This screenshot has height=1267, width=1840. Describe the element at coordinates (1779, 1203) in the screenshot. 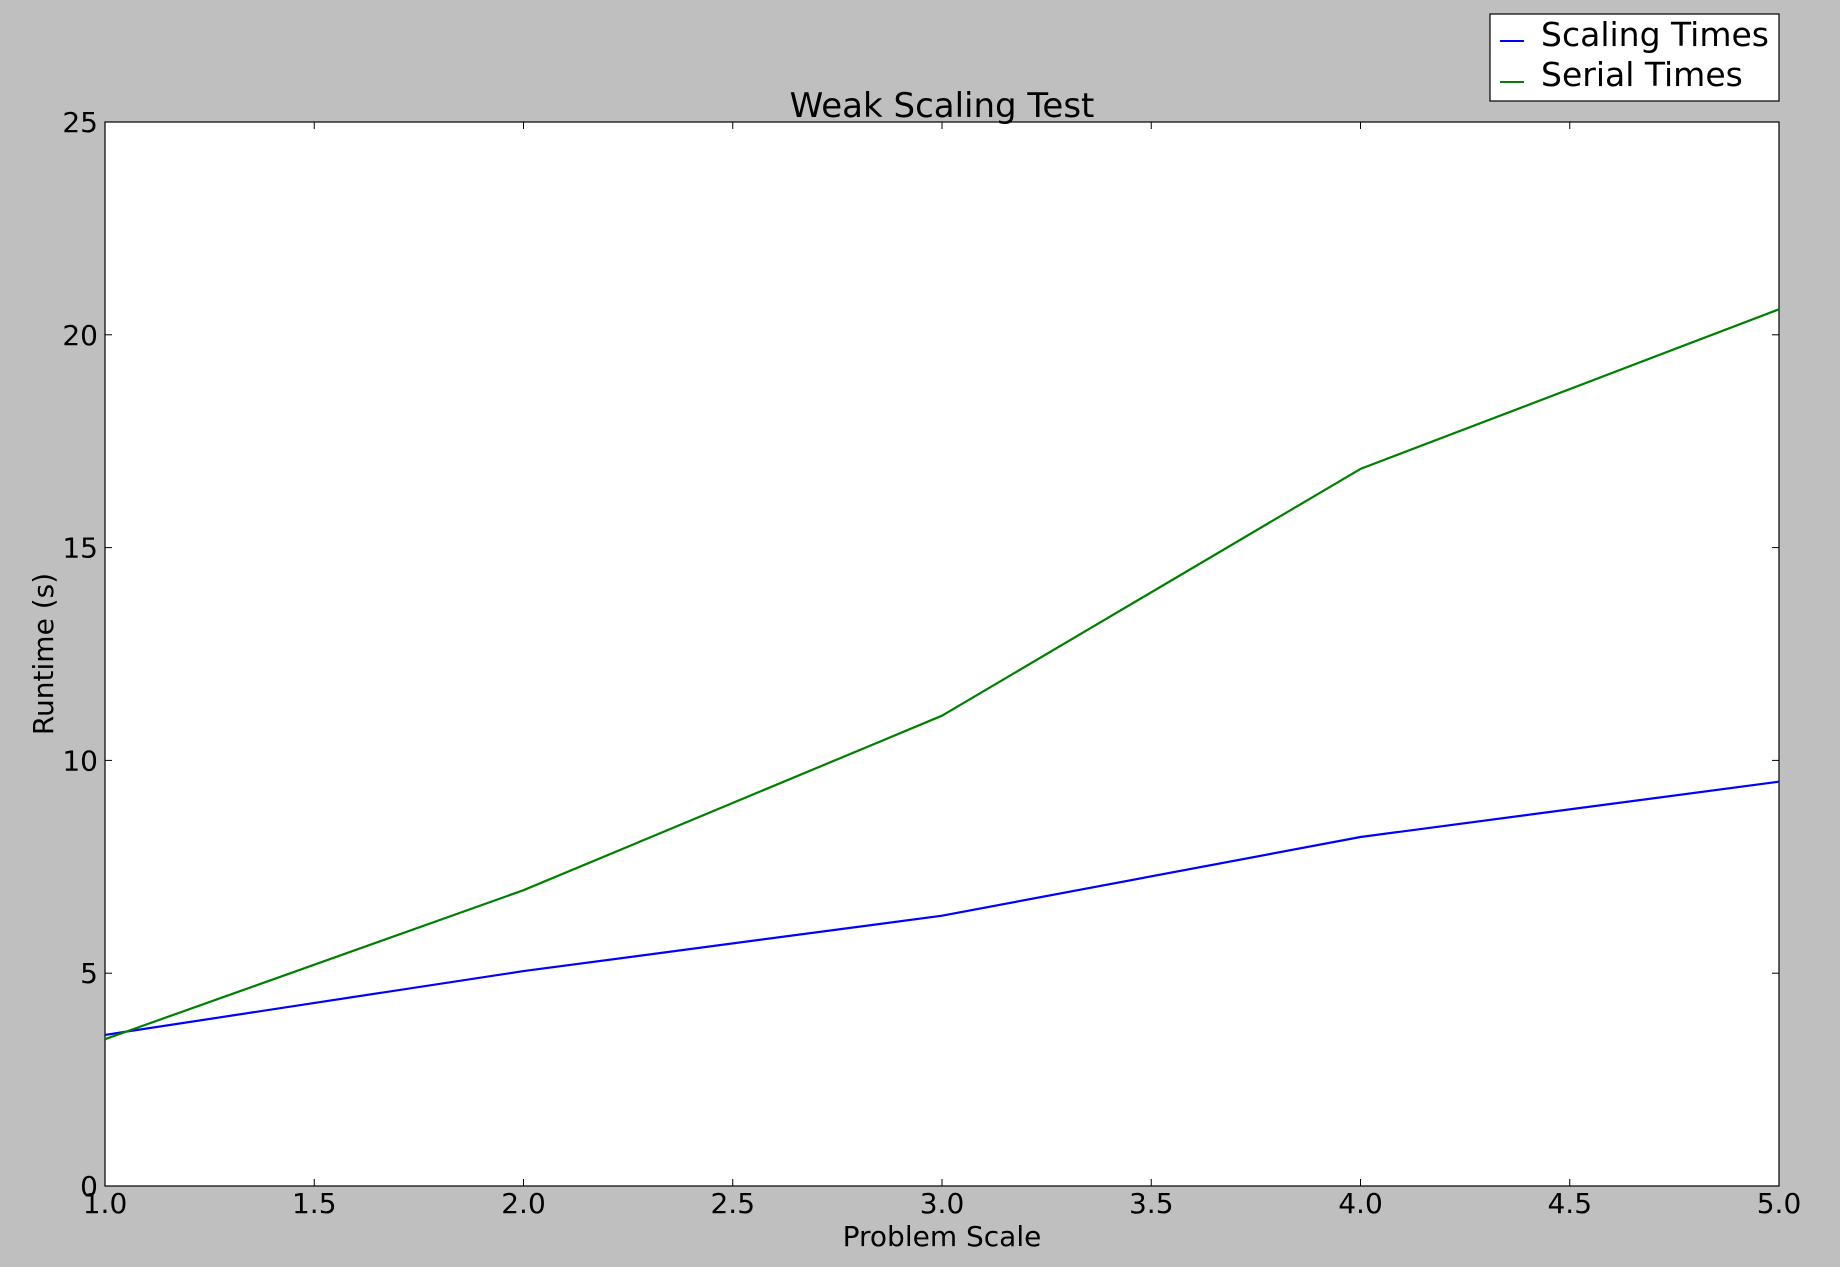

I see `x-tick-label: 5.0` at that location.